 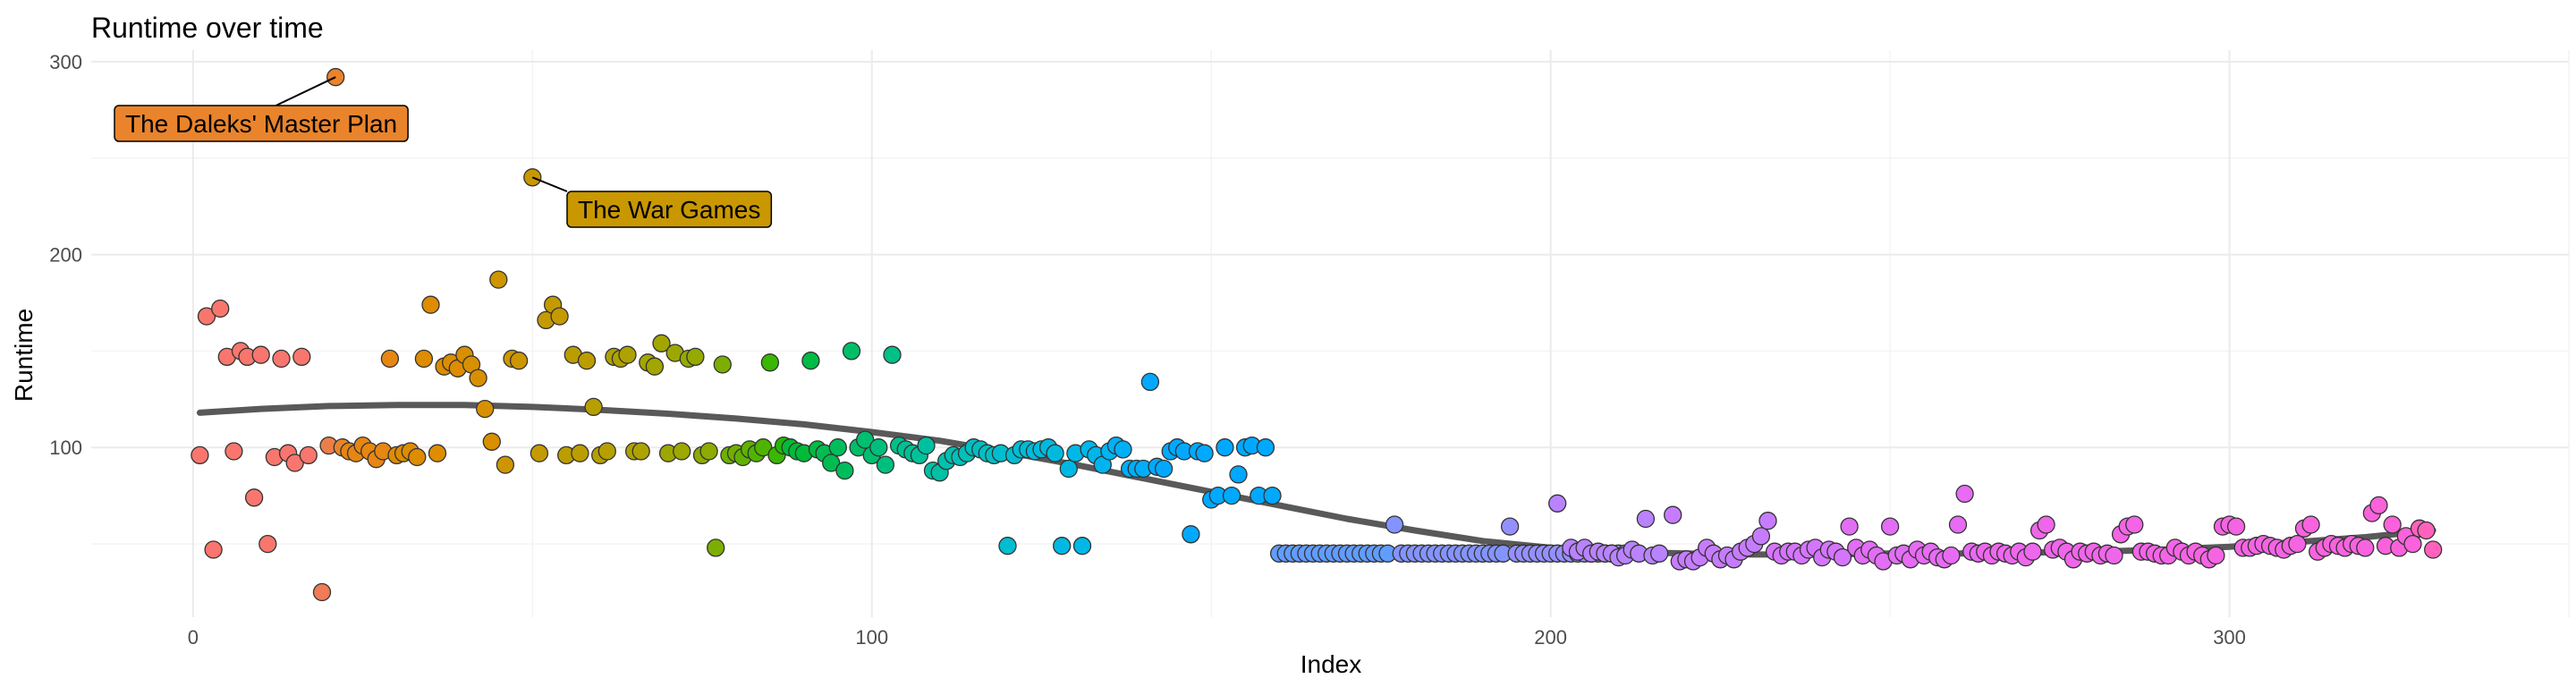 What do you see at coordinates (443, 152) in the screenshot?
I see `point-annotations: The Daleks' Master Plan The War Games` at bounding box center [443, 152].